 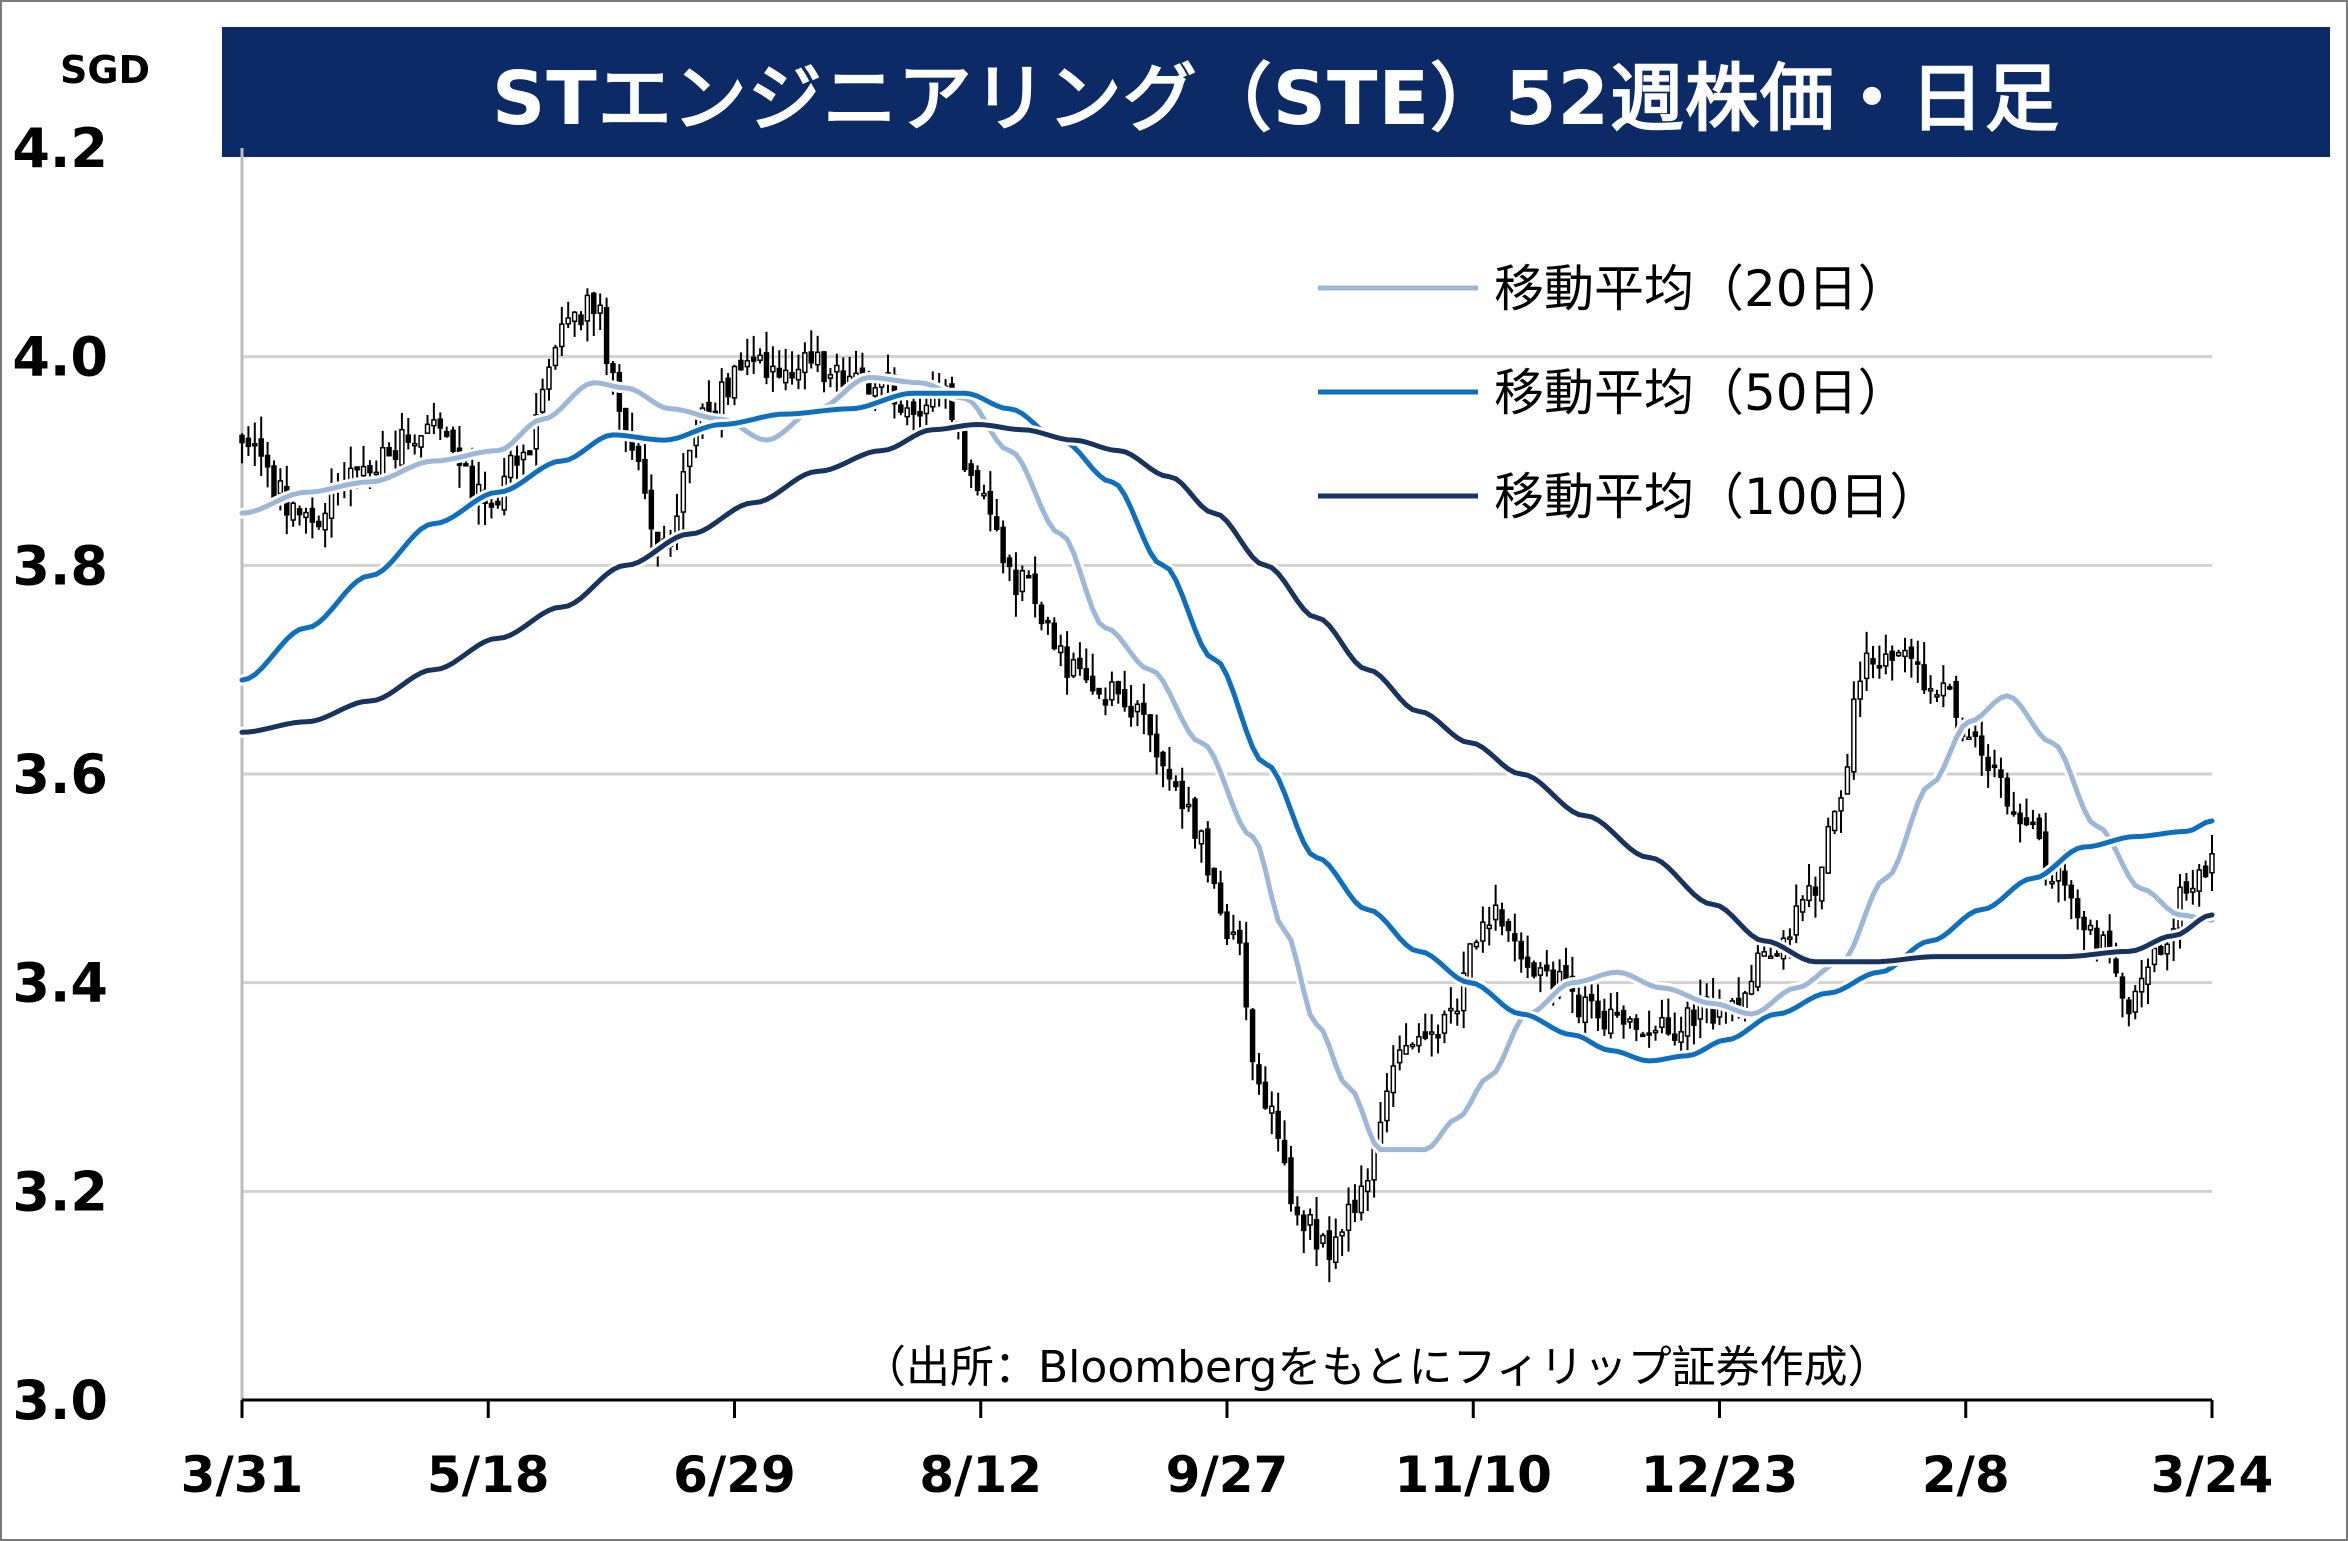 I want to click on x-tick-label: 5/18, so click(x=488, y=1475).